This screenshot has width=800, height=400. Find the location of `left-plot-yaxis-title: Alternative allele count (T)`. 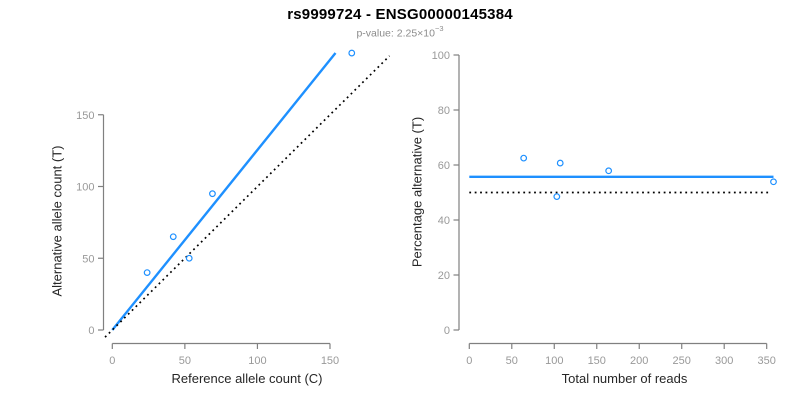

left-plot-yaxis-title: Alternative allele count (T) is located at coordinates (57, 221).